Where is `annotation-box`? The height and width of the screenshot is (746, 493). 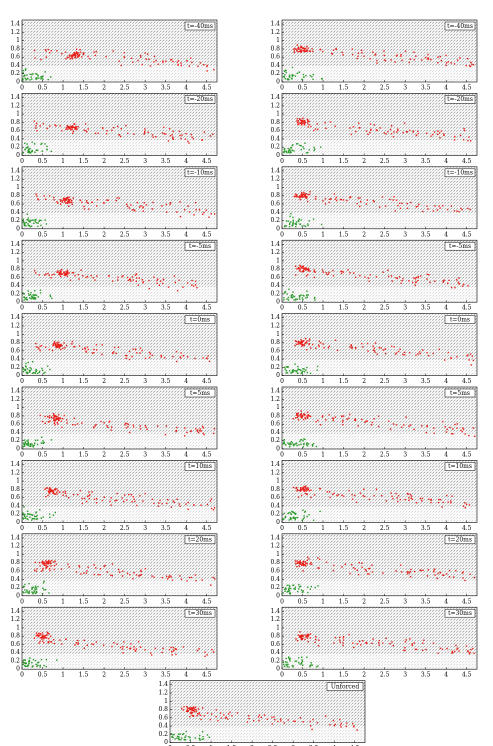
annotation-box is located at coordinates (460, 466).